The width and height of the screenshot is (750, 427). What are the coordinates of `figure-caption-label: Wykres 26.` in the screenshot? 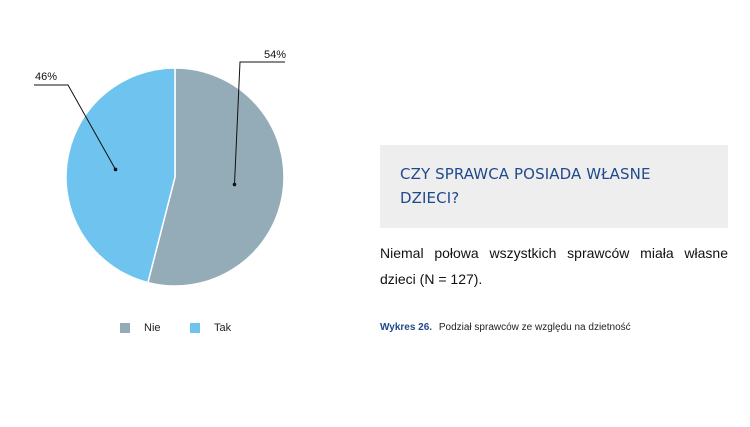 It's located at (406, 327).